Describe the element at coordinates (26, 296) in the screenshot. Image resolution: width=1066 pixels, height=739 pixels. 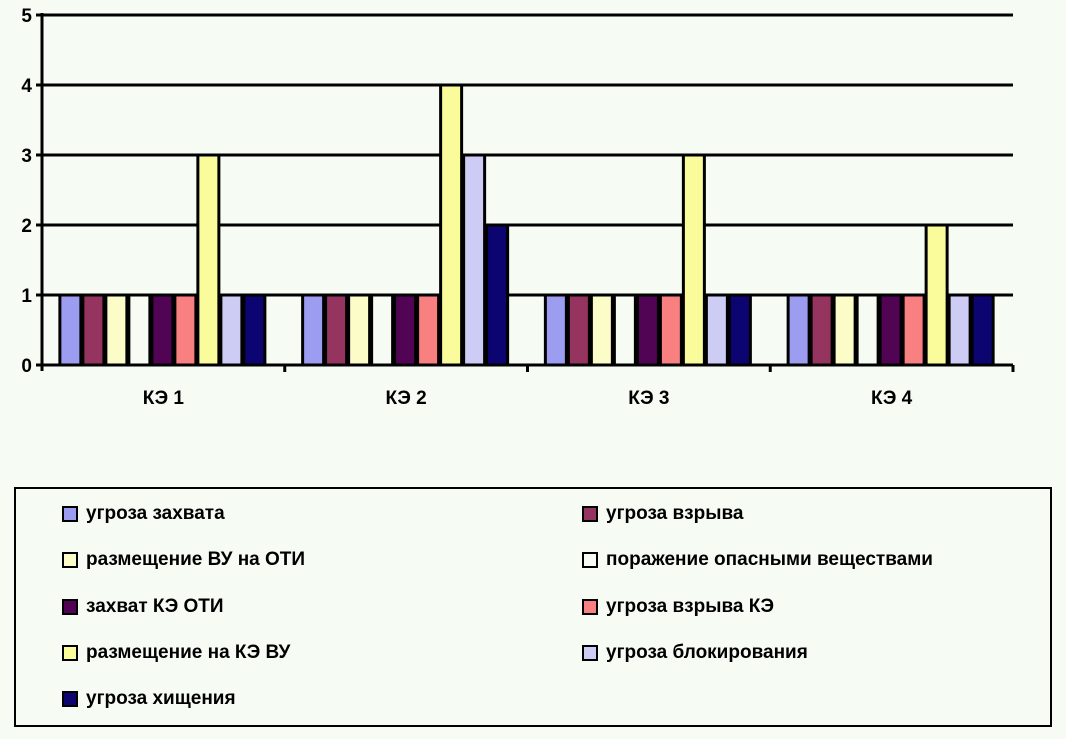
I see `y-tick-label: 1` at that location.